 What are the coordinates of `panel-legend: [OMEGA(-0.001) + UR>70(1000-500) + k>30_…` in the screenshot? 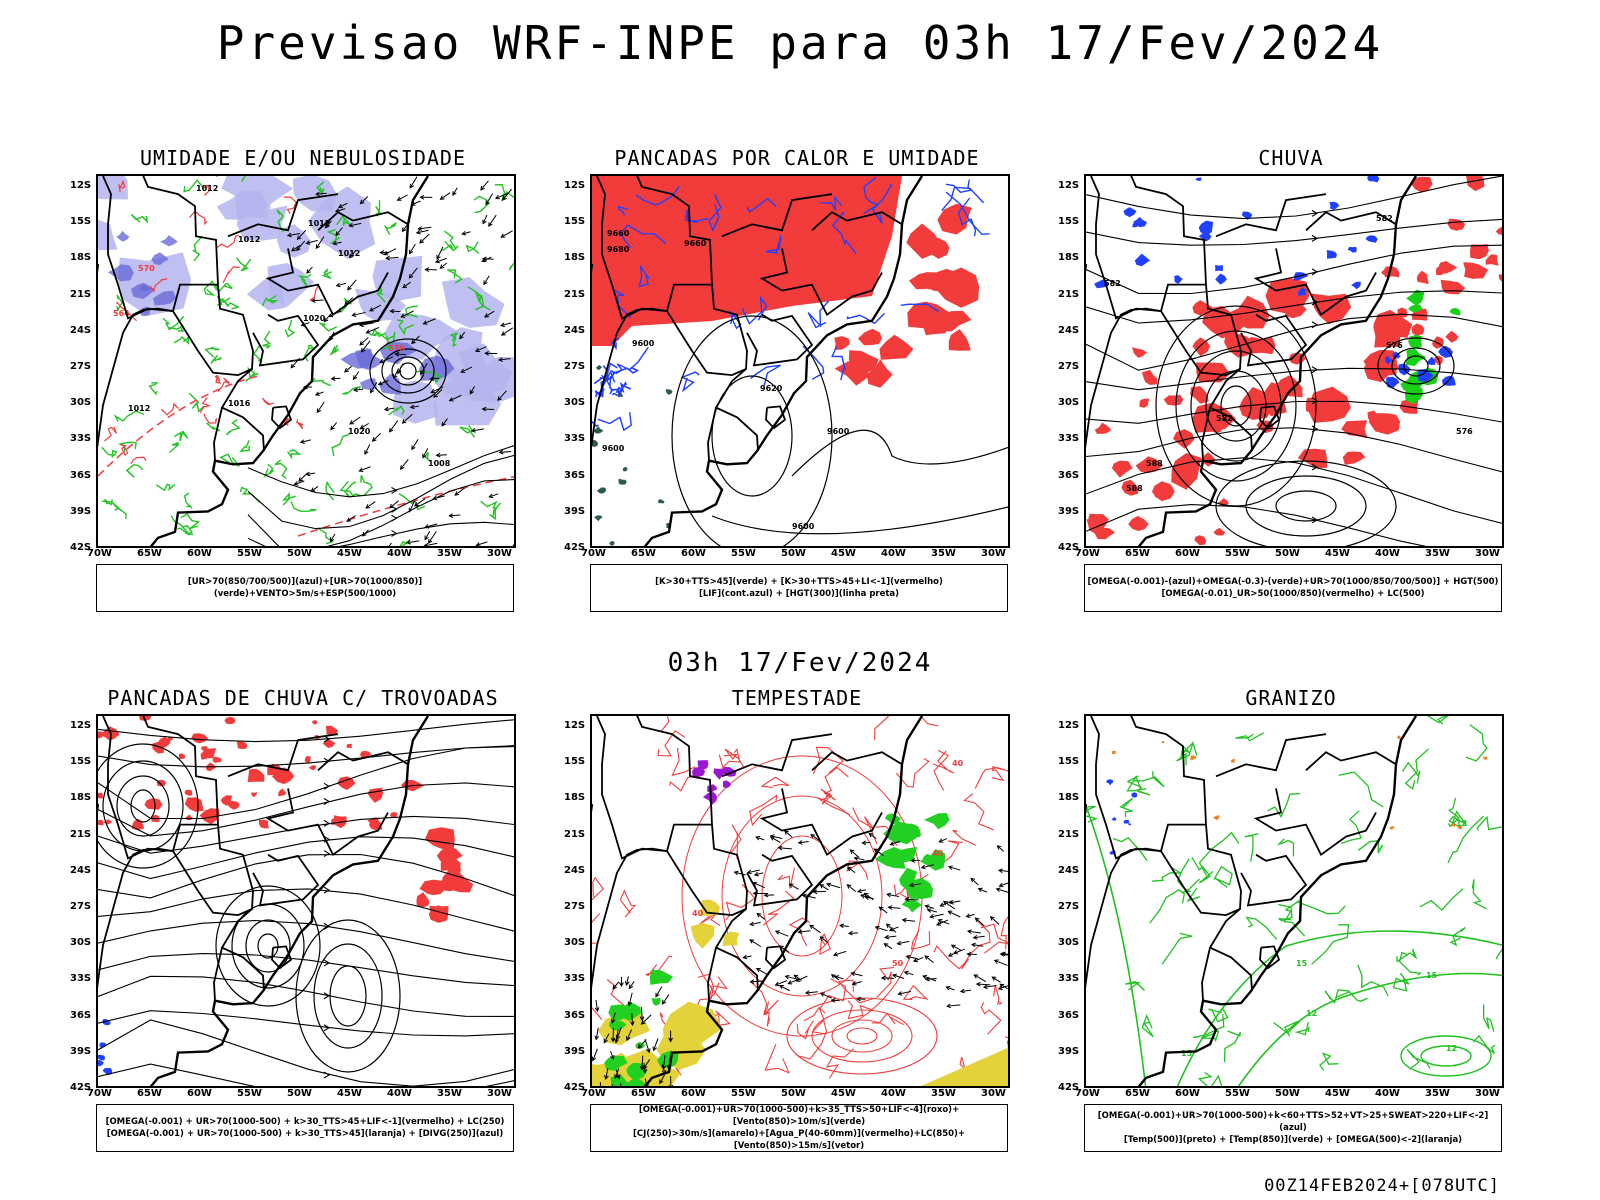 It's located at (305, 1128).